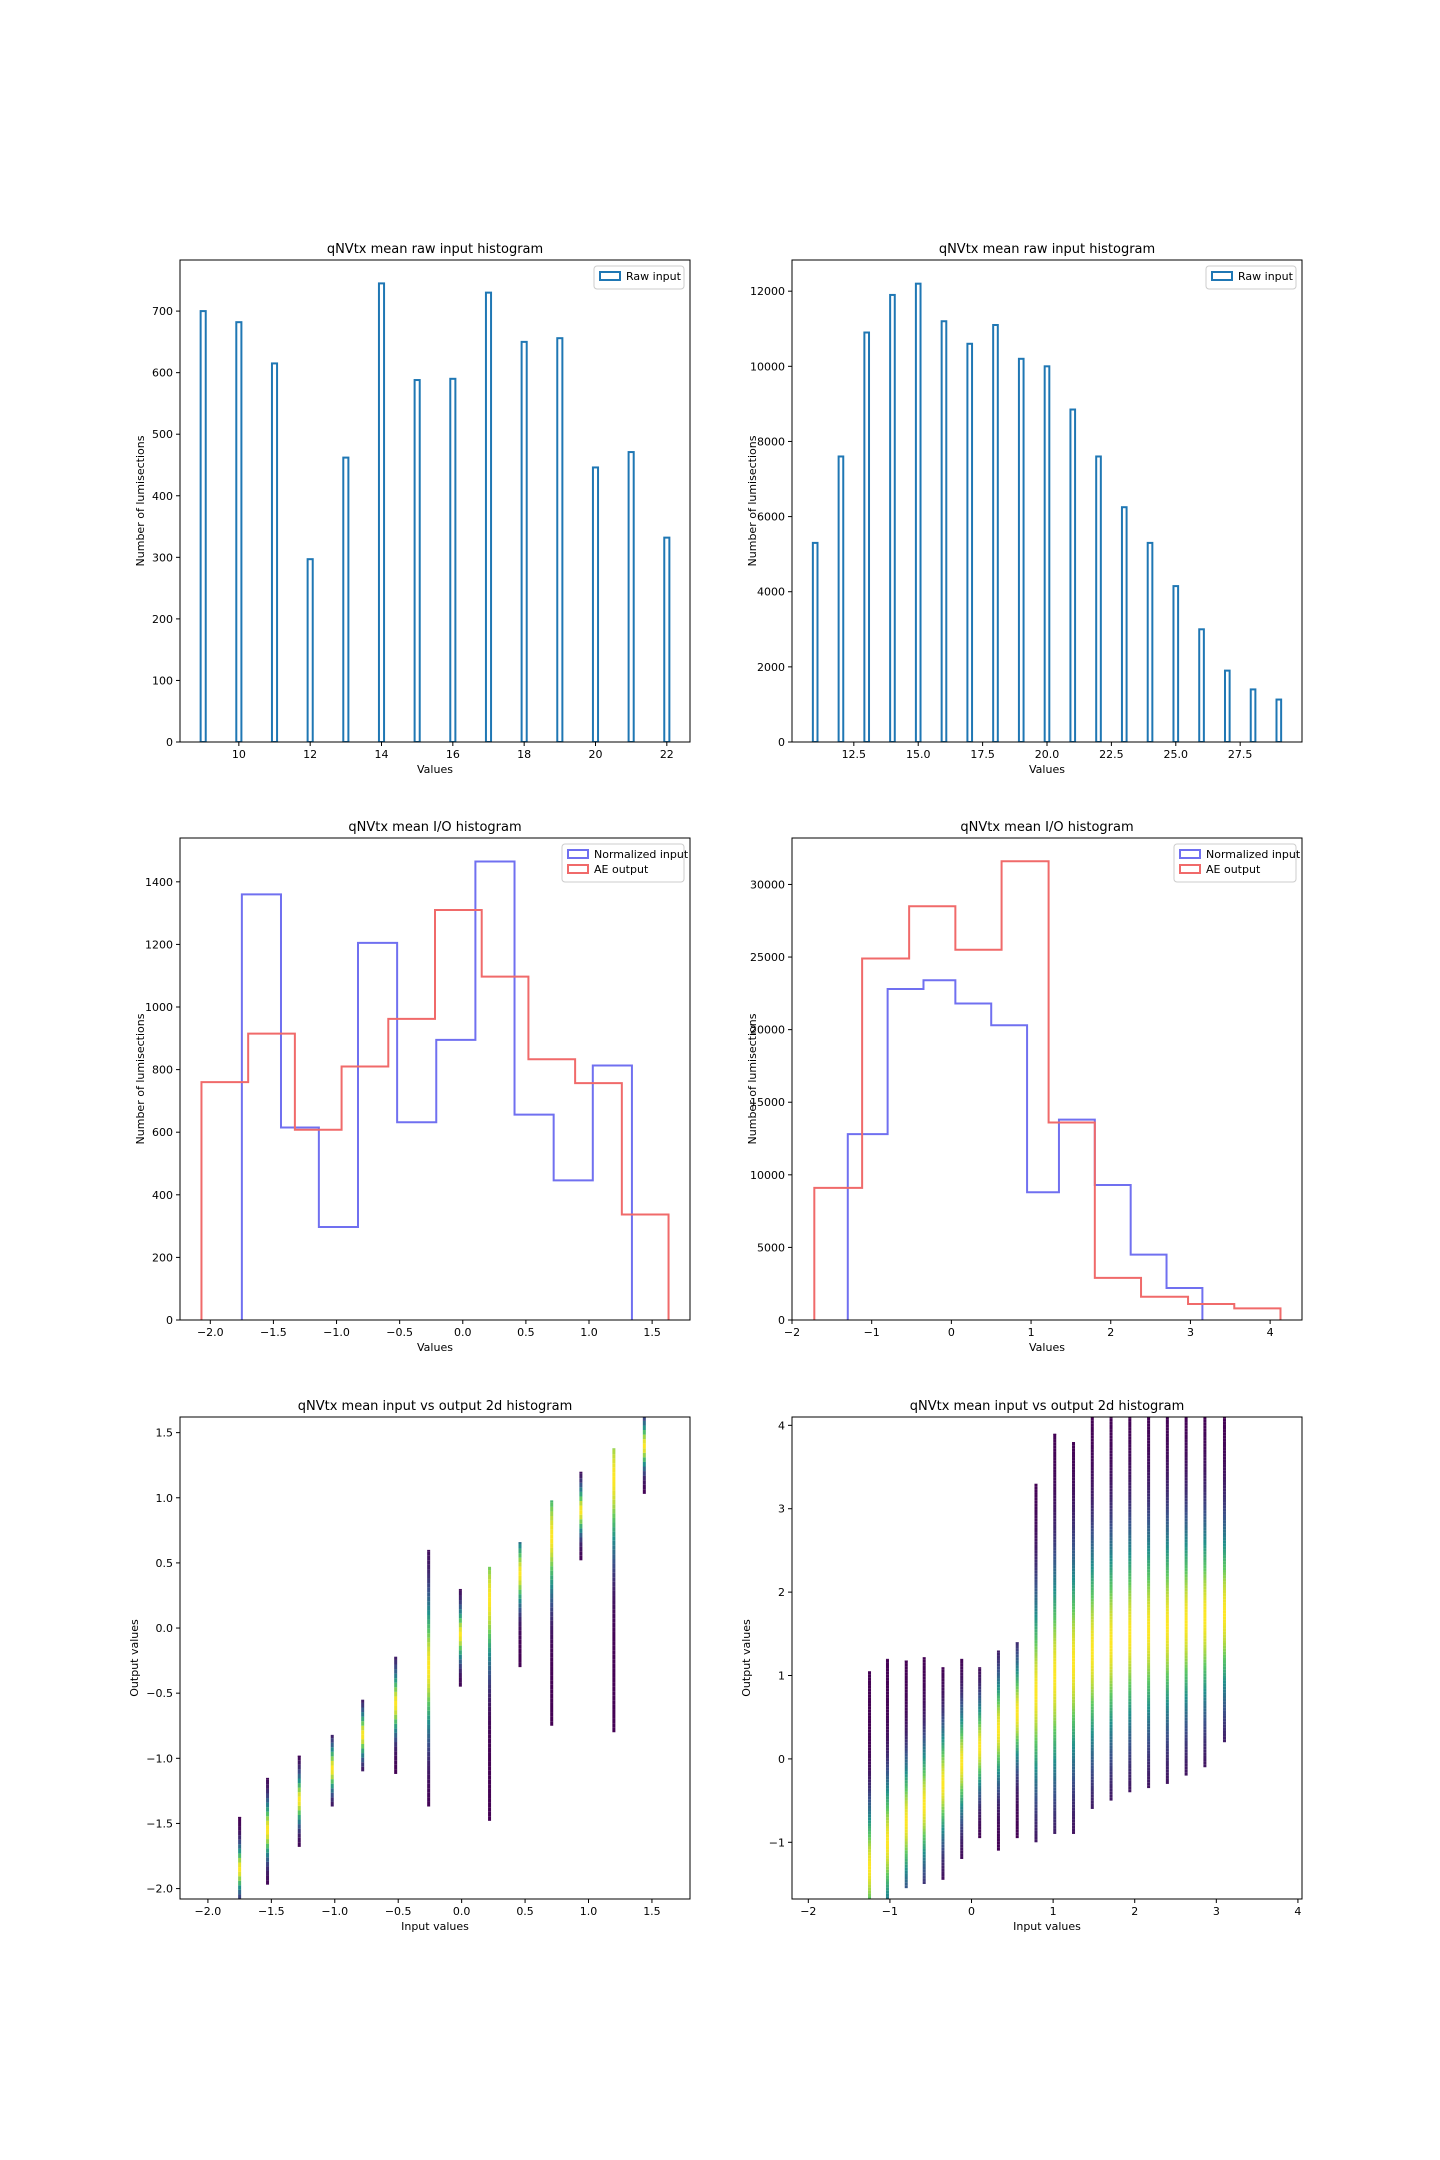  Describe the element at coordinates (1047, 769) in the screenshot. I see `x-axis-label: Values` at that location.